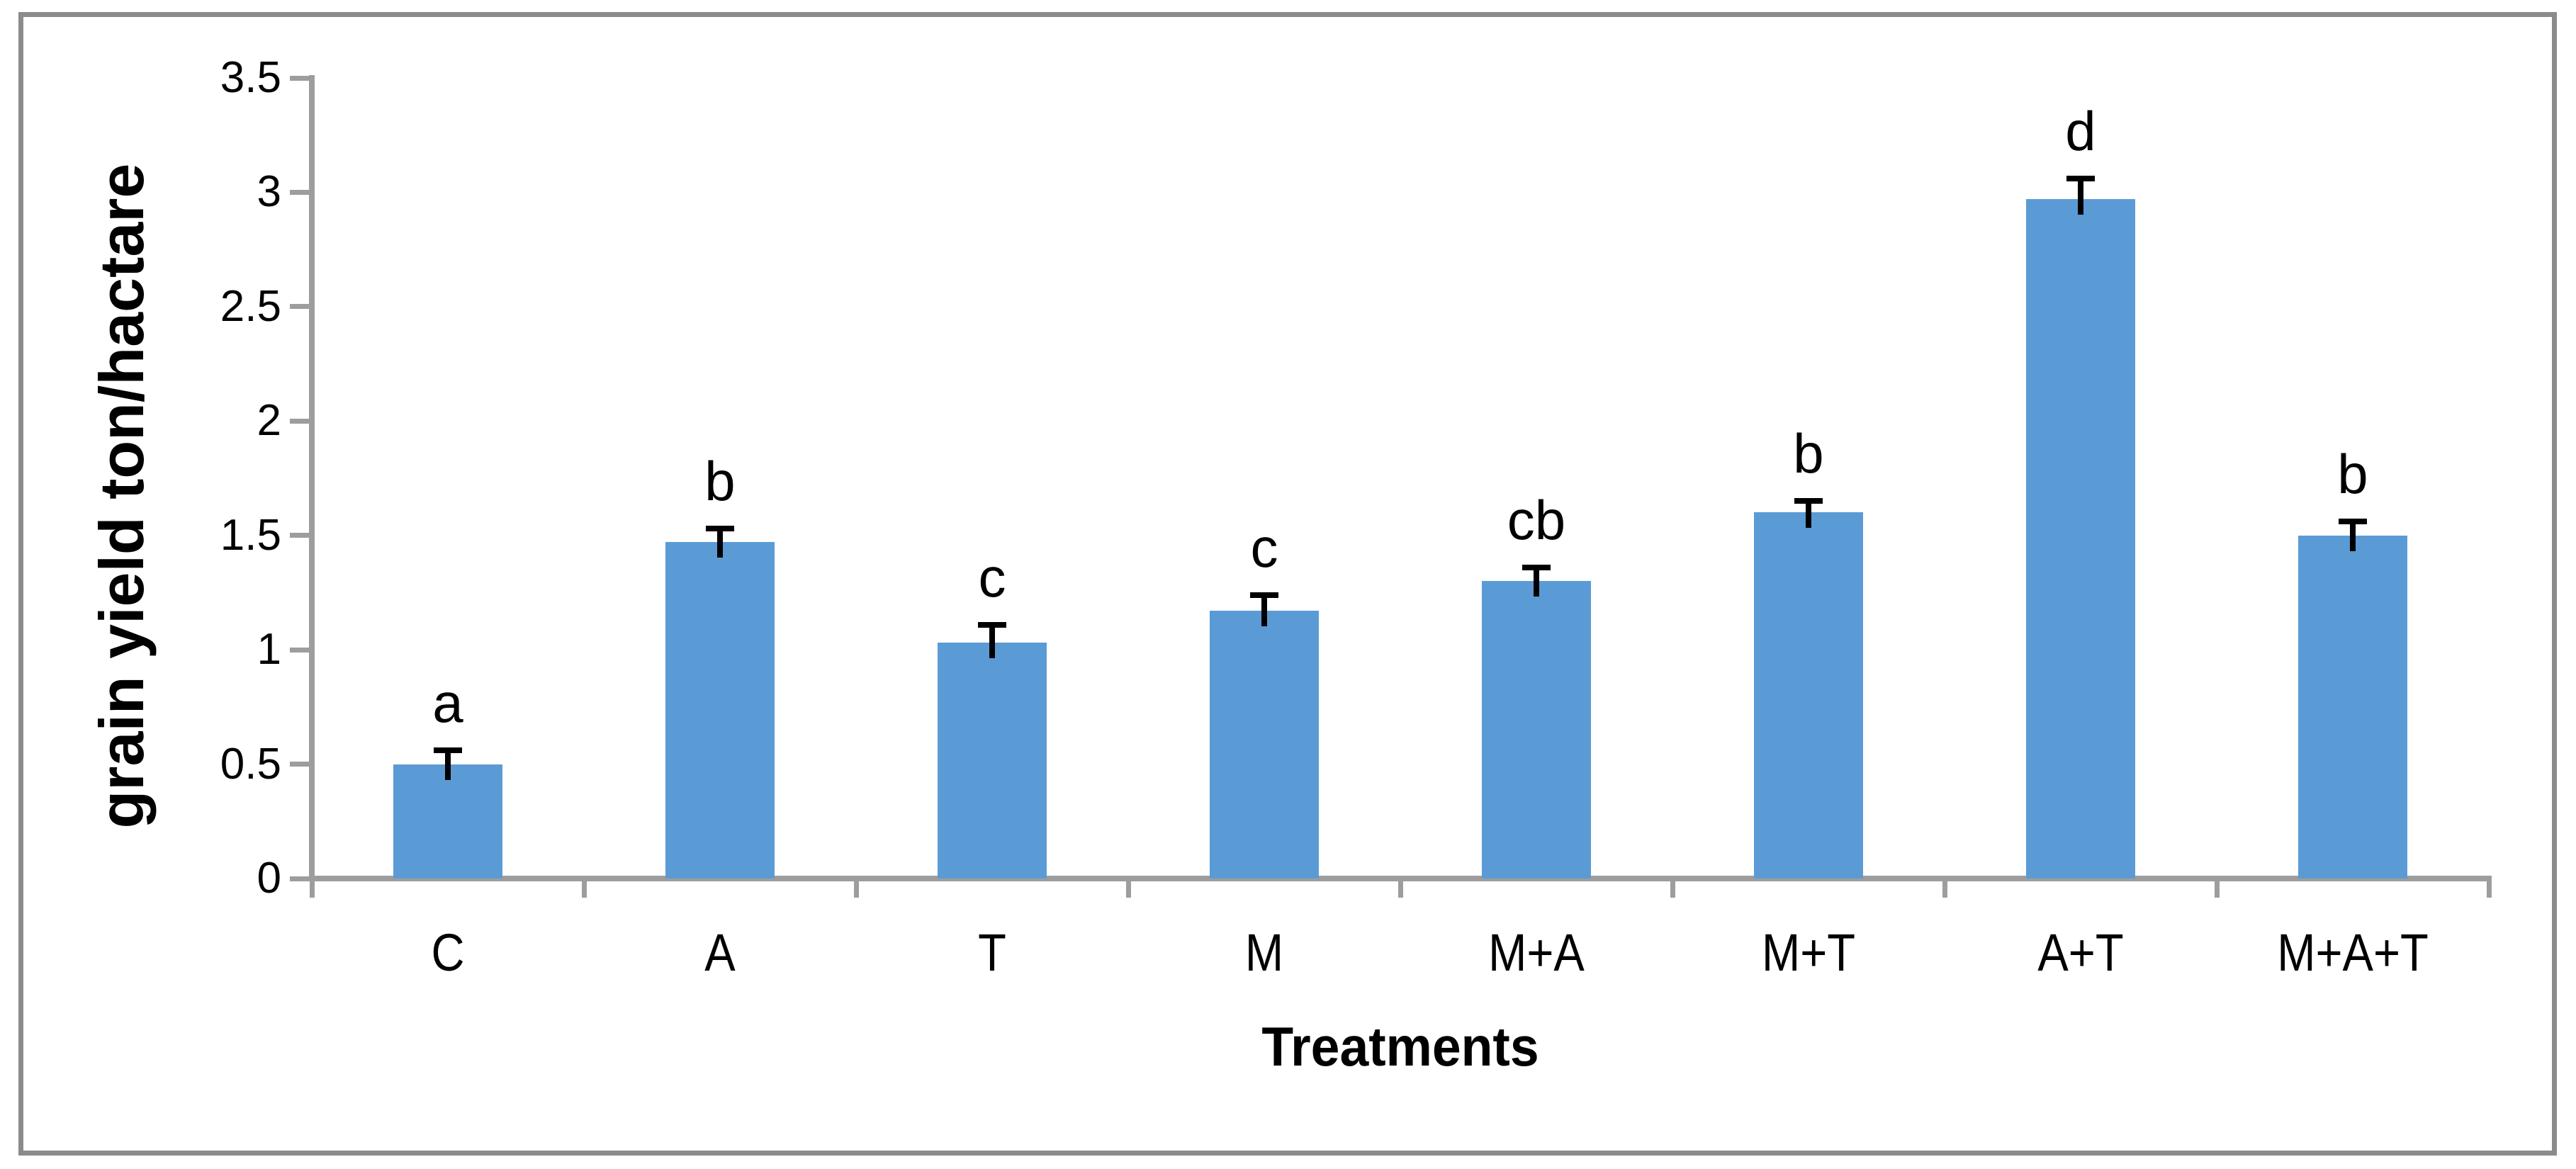 This screenshot has height=1169, width=2576. Describe the element at coordinates (121, 496) in the screenshot. I see `y-axis-title: grain yield ton/hactare` at that location.